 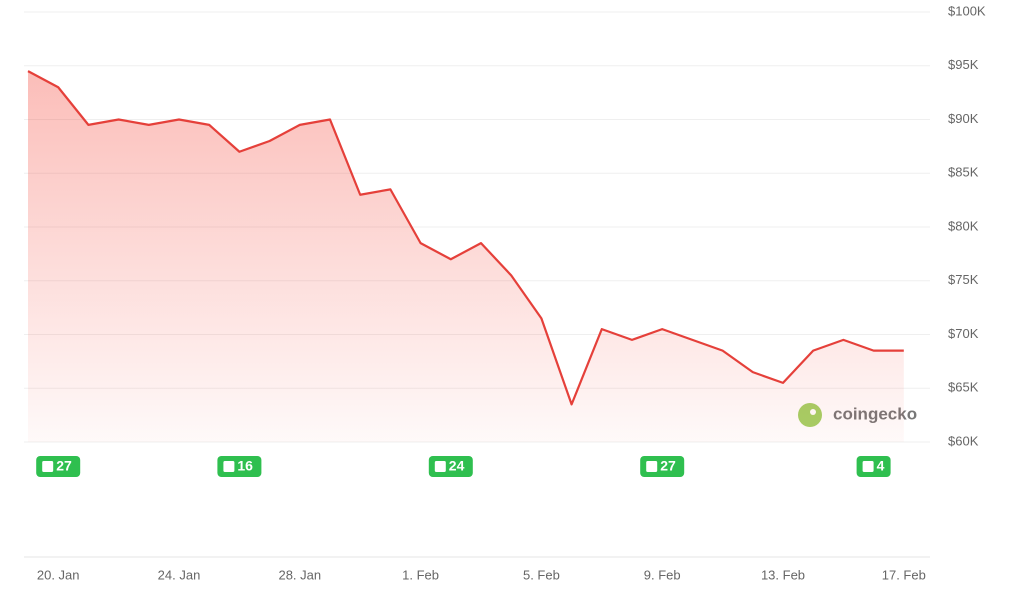 I want to click on y-tick-label: $95K, so click(x=963, y=64).